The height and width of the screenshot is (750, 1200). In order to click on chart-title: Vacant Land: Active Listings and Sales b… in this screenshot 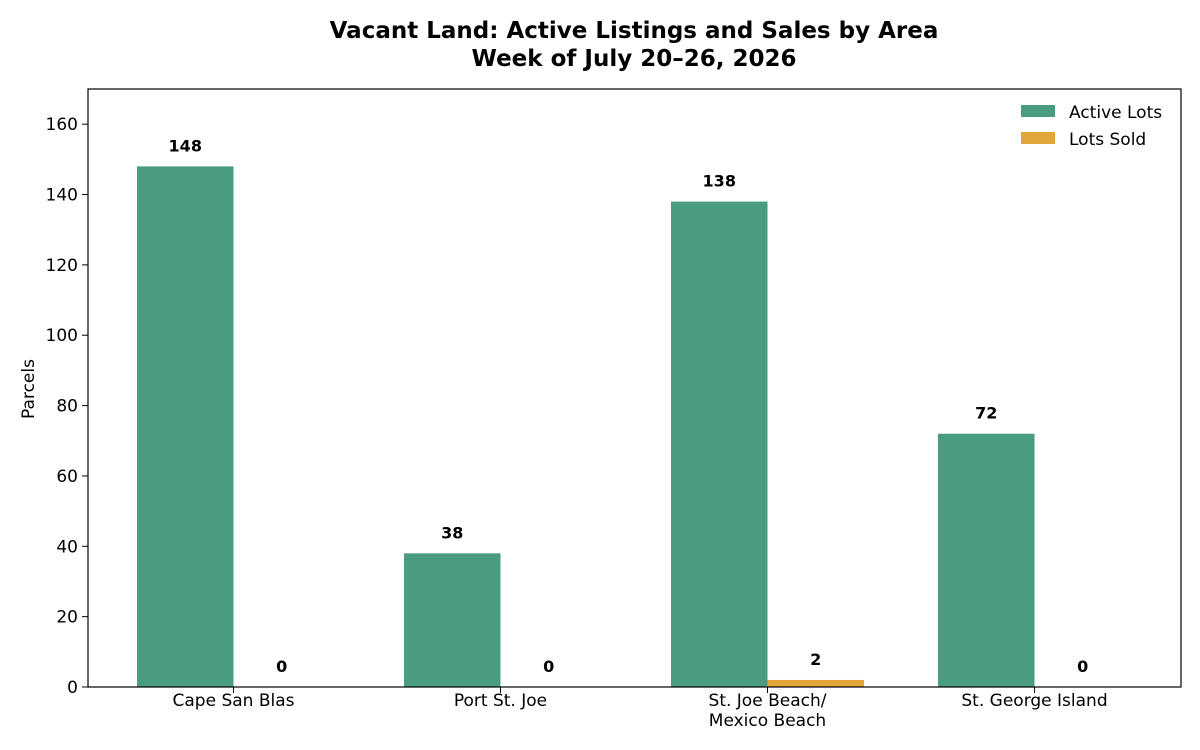, I will do `click(634, 31)`.